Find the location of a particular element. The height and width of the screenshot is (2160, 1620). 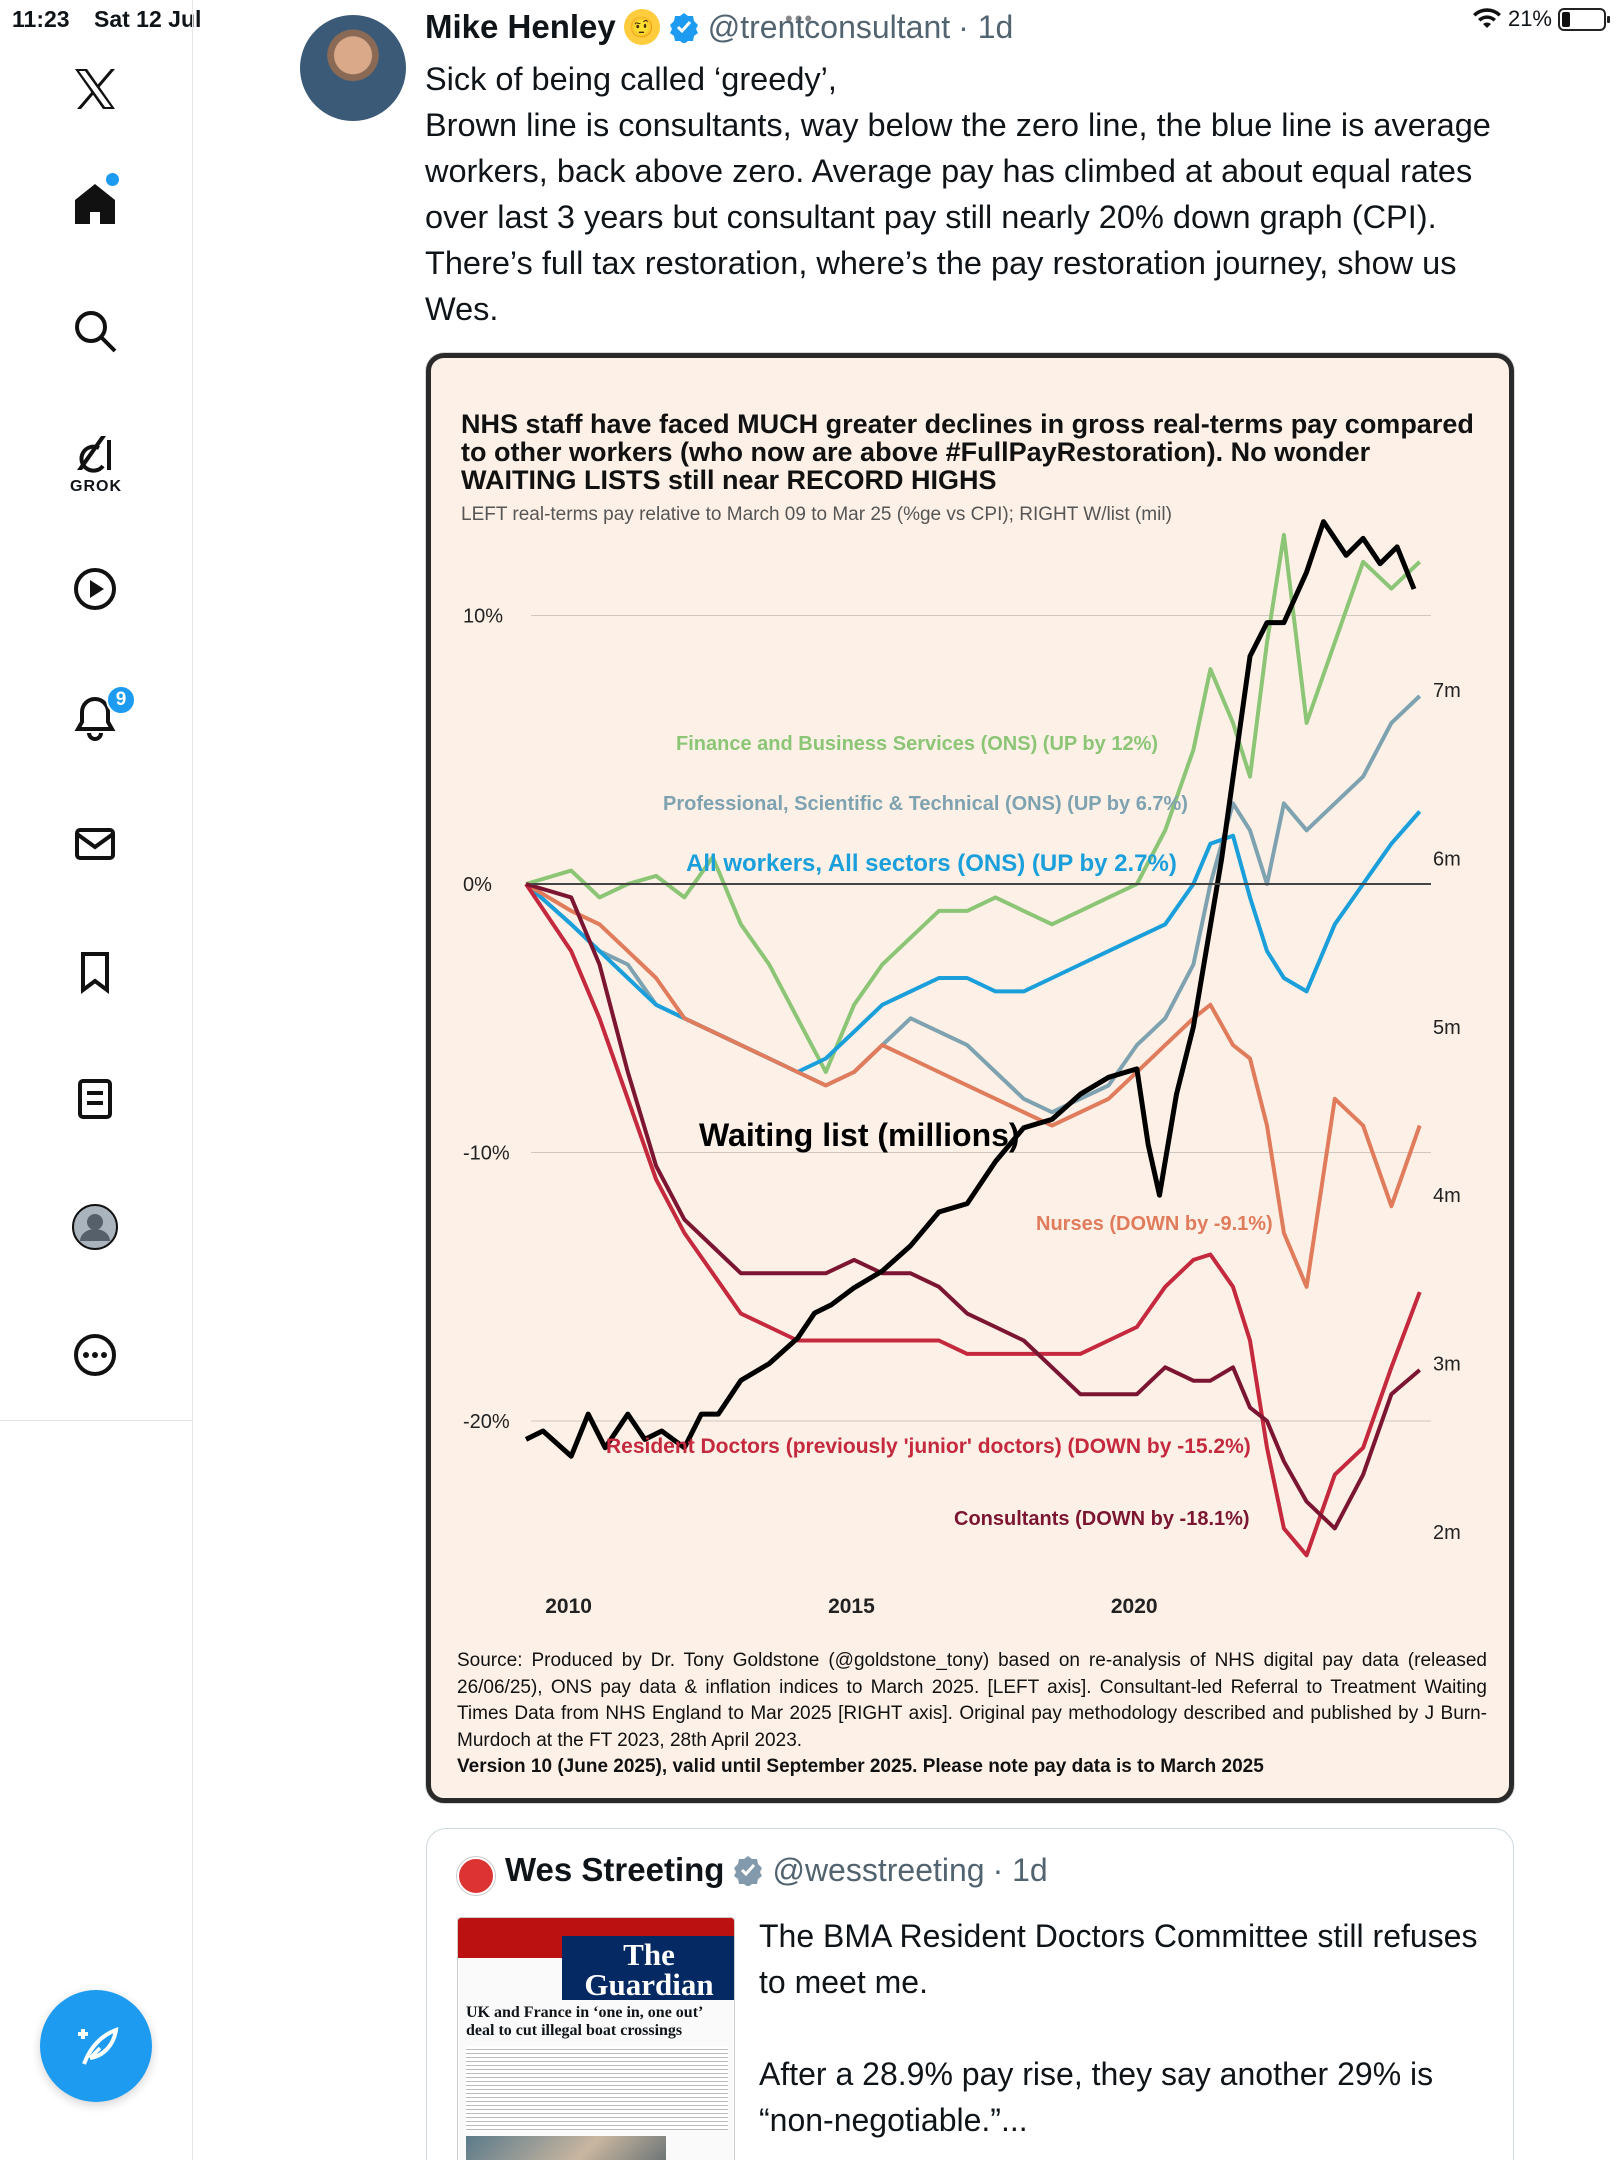

right-tick-label: 7m is located at coordinates (1447, 691).